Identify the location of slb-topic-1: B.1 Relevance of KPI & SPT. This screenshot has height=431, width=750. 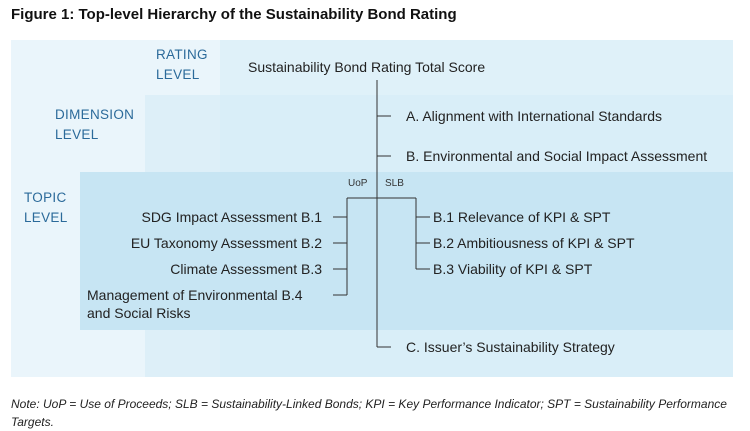
(522, 217).